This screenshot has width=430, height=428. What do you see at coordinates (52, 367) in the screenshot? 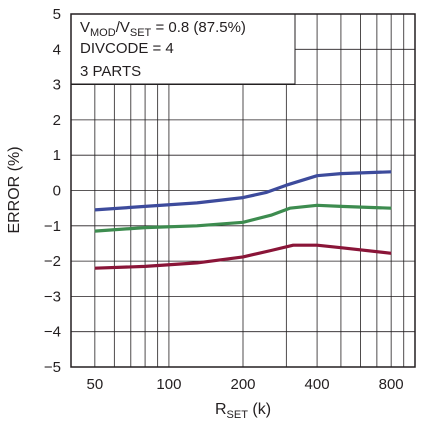
I see `y-tick-label: −5` at bounding box center [52, 367].